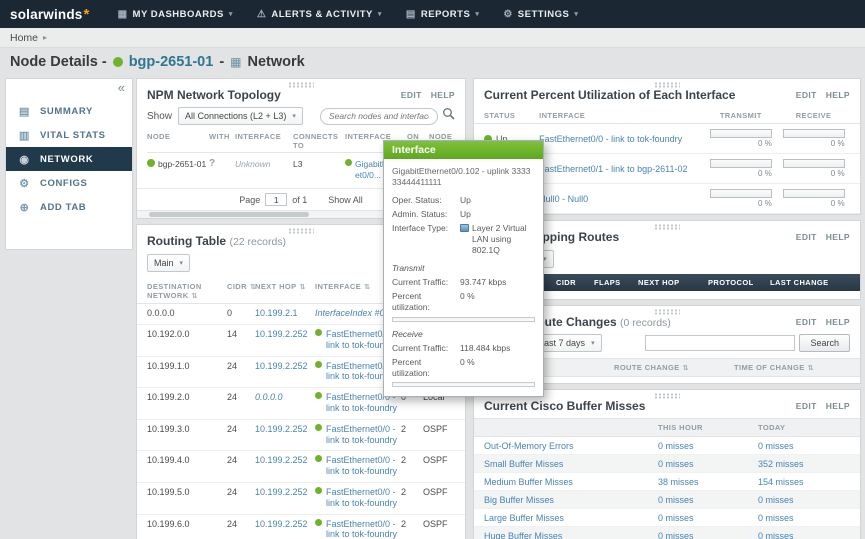 The height and width of the screenshot is (539, 865). I want to click on col-this-hour: THIS HOUR, so click(680, 427).